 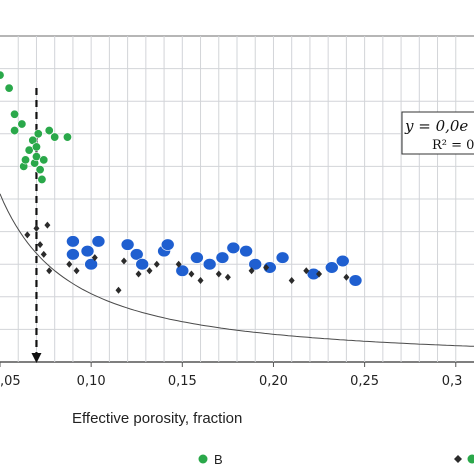 What do you see at coordinates (91, 381) in the screenshot?
I see `x-tick-label: 0,10` at bounding box center [91, 381].